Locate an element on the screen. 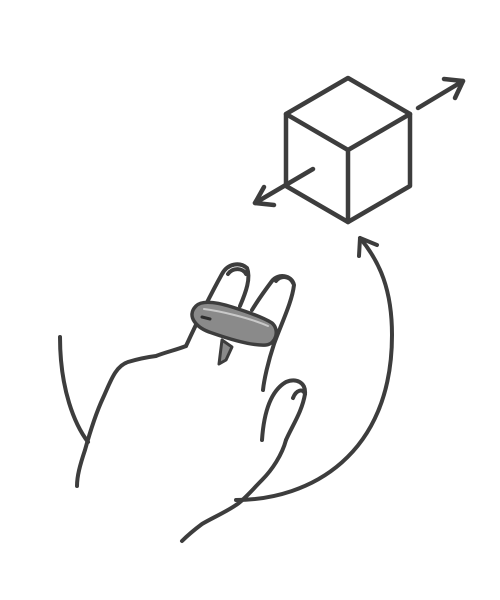 This screenshot has height=600, width=500. move-arrows-icon is located at coordinates (359, 142).